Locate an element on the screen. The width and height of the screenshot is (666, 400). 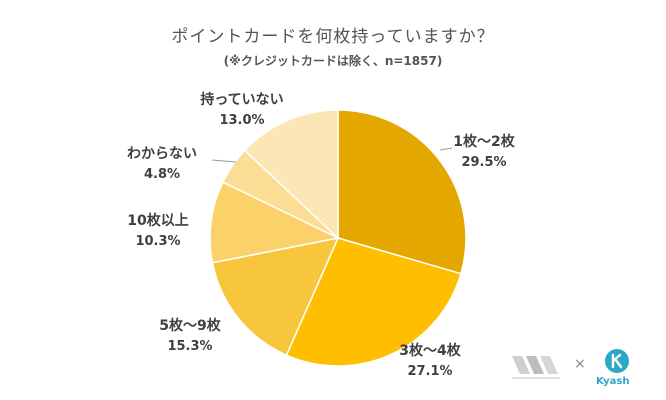
tribe-logo-icon is located at coordinates (536, 367).